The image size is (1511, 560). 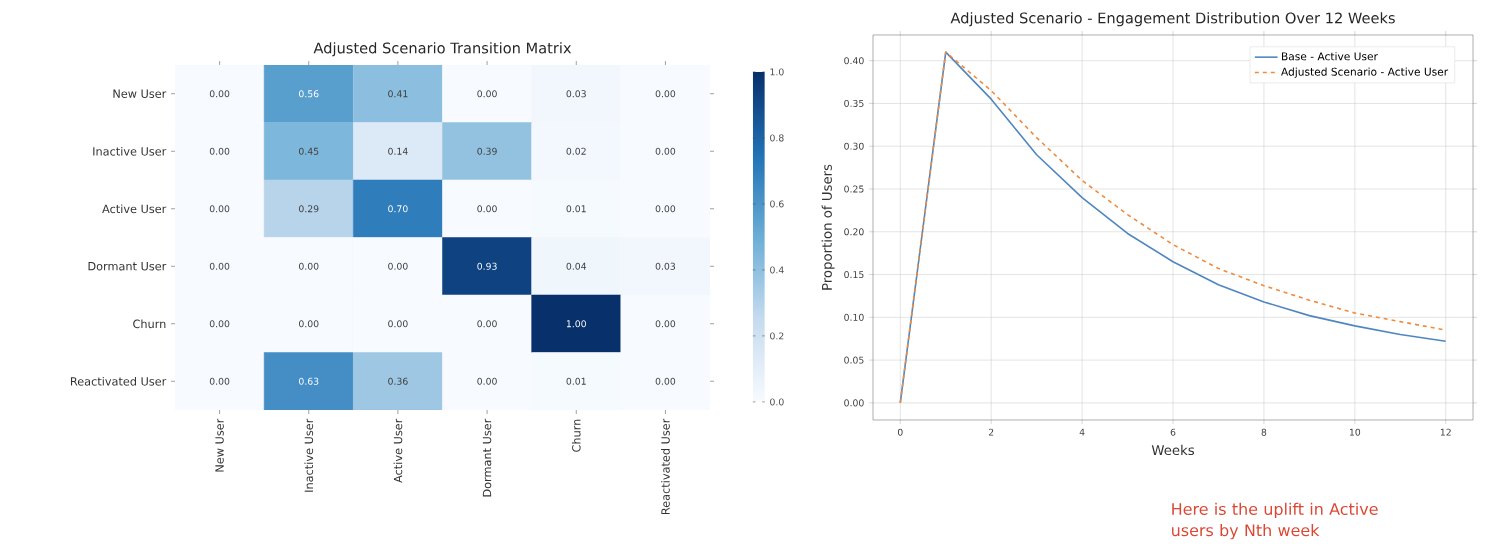 What do you see at coordinates (1365, 72) in the screenshot?
I see `legend-label: Adjusted Scenario - Active User` at bounding box center [1365, 72].